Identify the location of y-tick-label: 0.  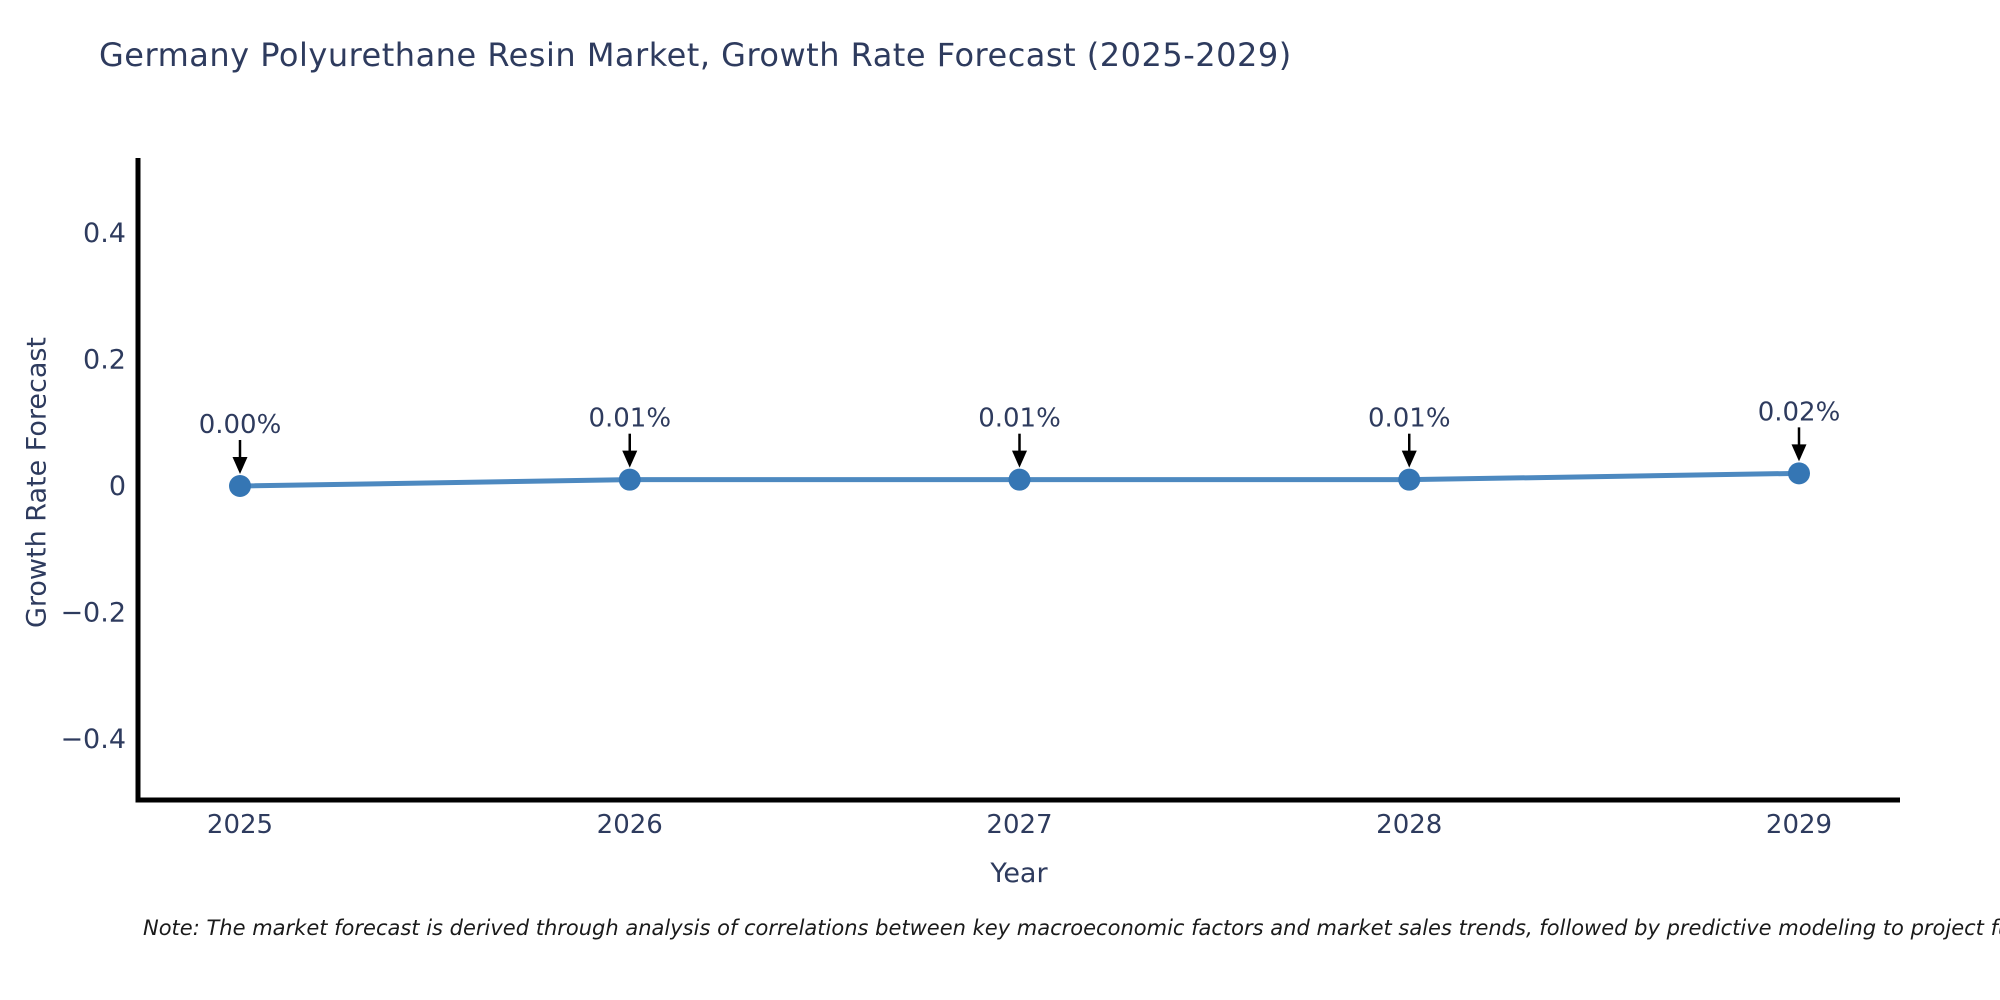
(117, 486).